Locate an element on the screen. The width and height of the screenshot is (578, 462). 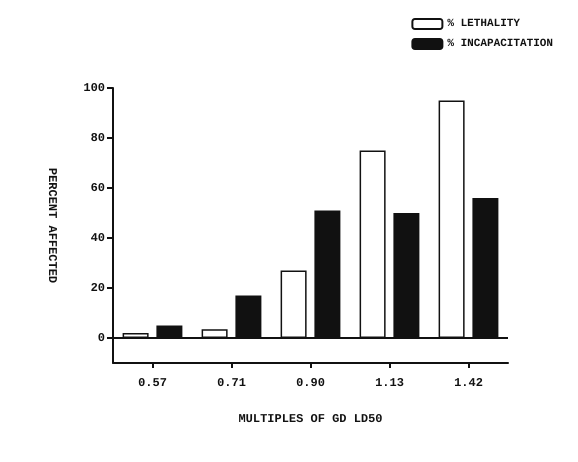
y-tick-label: 20 is located at coordinates (97, 288).